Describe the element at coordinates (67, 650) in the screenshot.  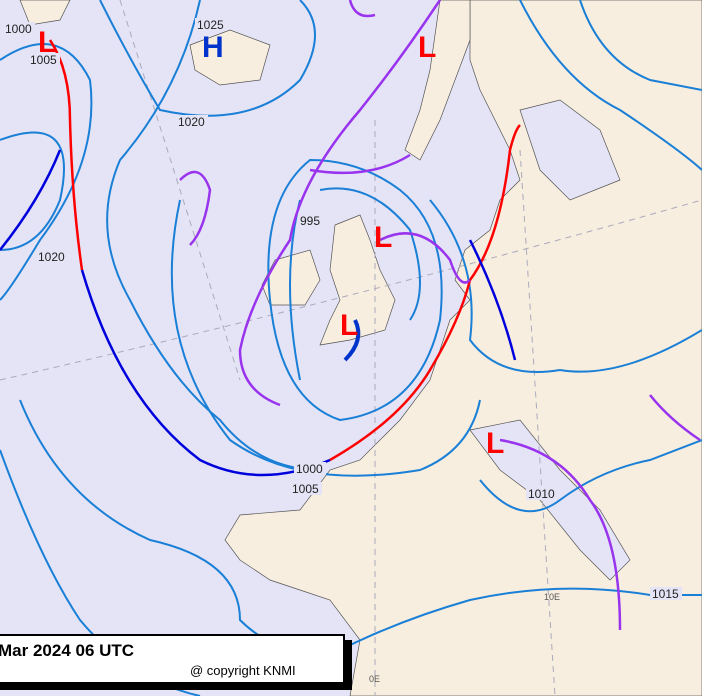
I see `timestamp: Mar 2024 06 UTC` at that location.